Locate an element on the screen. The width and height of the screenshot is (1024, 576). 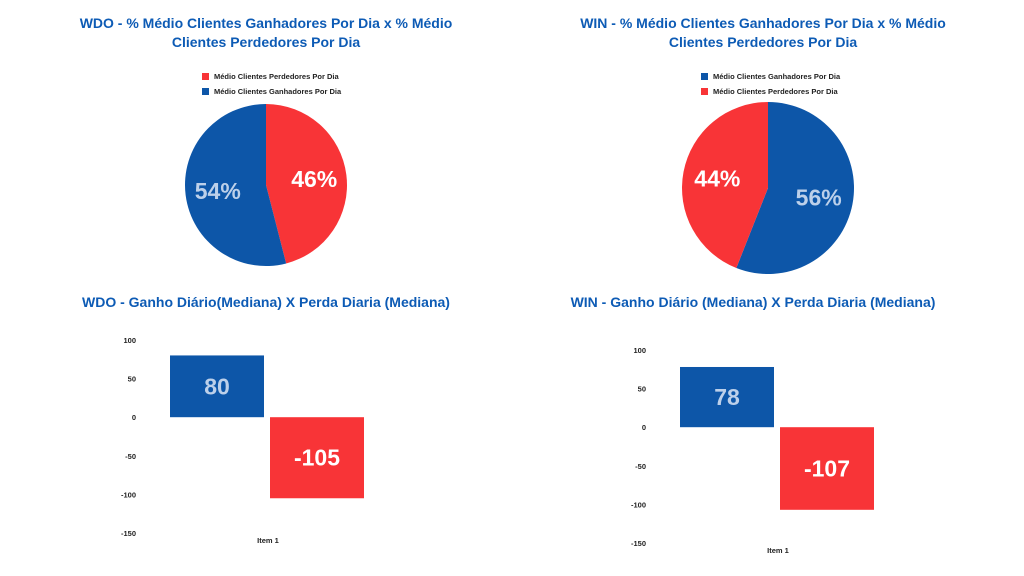
win-pie-chart: 56% 44% is located at coordinates (768, 188).